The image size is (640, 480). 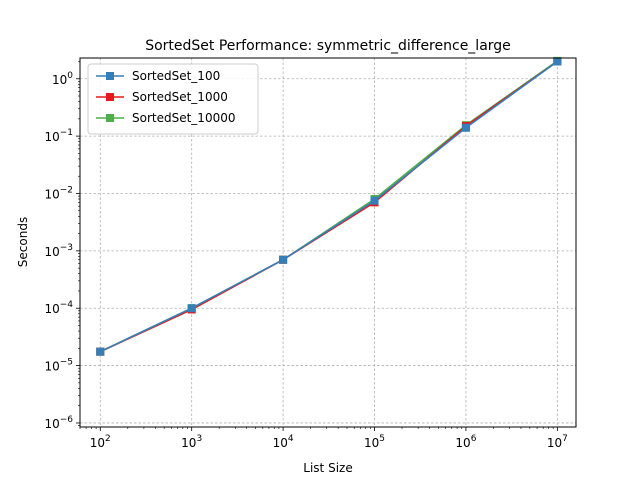 I want to click on legend-label: SortedSet_100, so click(x=176, y=76).